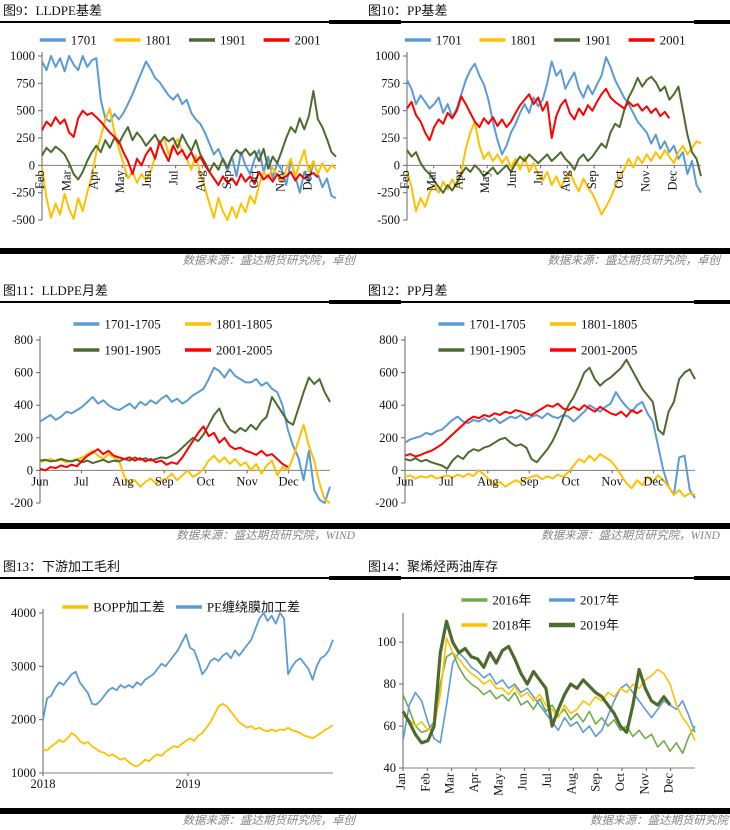 This screenshot has height=830, width=730. What do you see at coordinates (390, 684) in the screenshot?
I see `svg-text: 80` at bounding box center [390, 684].